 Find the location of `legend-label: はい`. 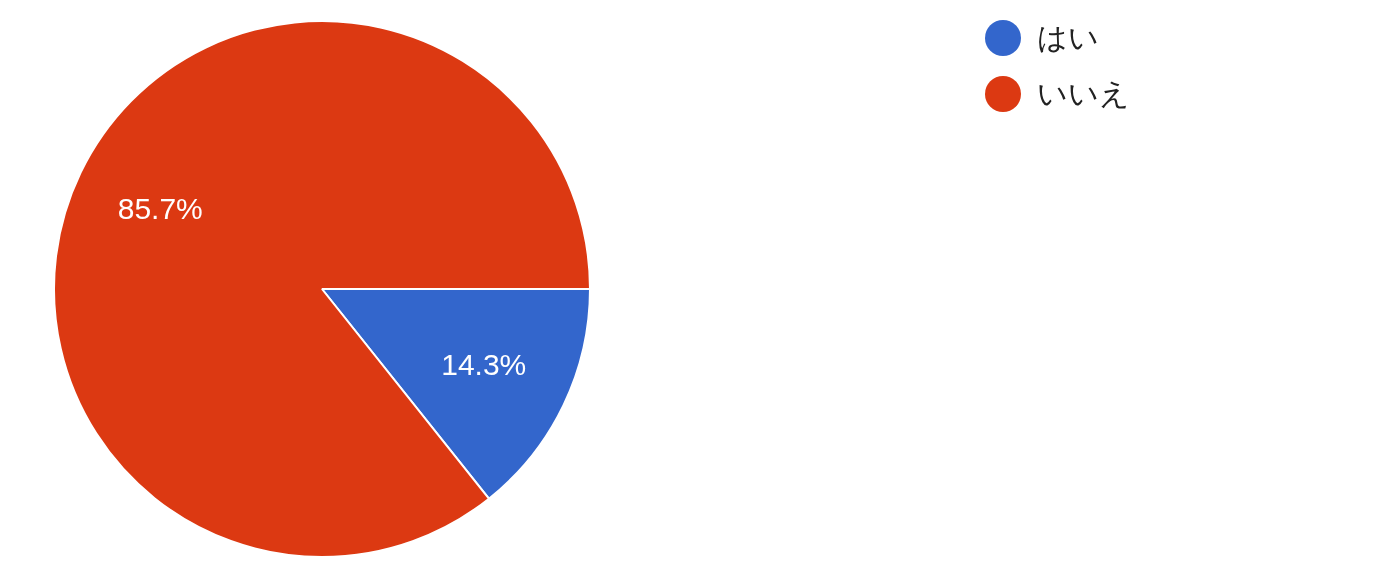

legend-label: はい is located at coordinates (1068, 37).